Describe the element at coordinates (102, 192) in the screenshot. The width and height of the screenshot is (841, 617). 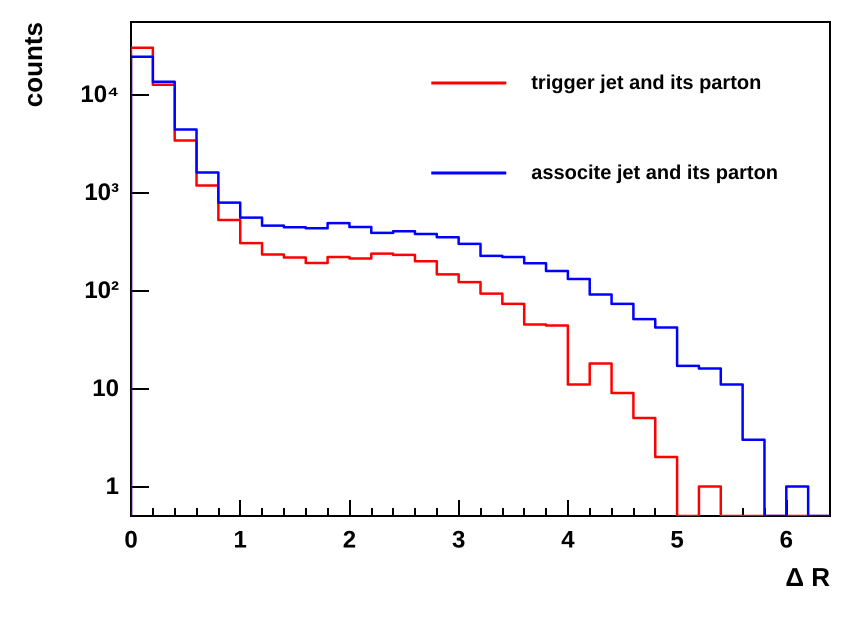
I see `y-tick-label: 10³` at that location.